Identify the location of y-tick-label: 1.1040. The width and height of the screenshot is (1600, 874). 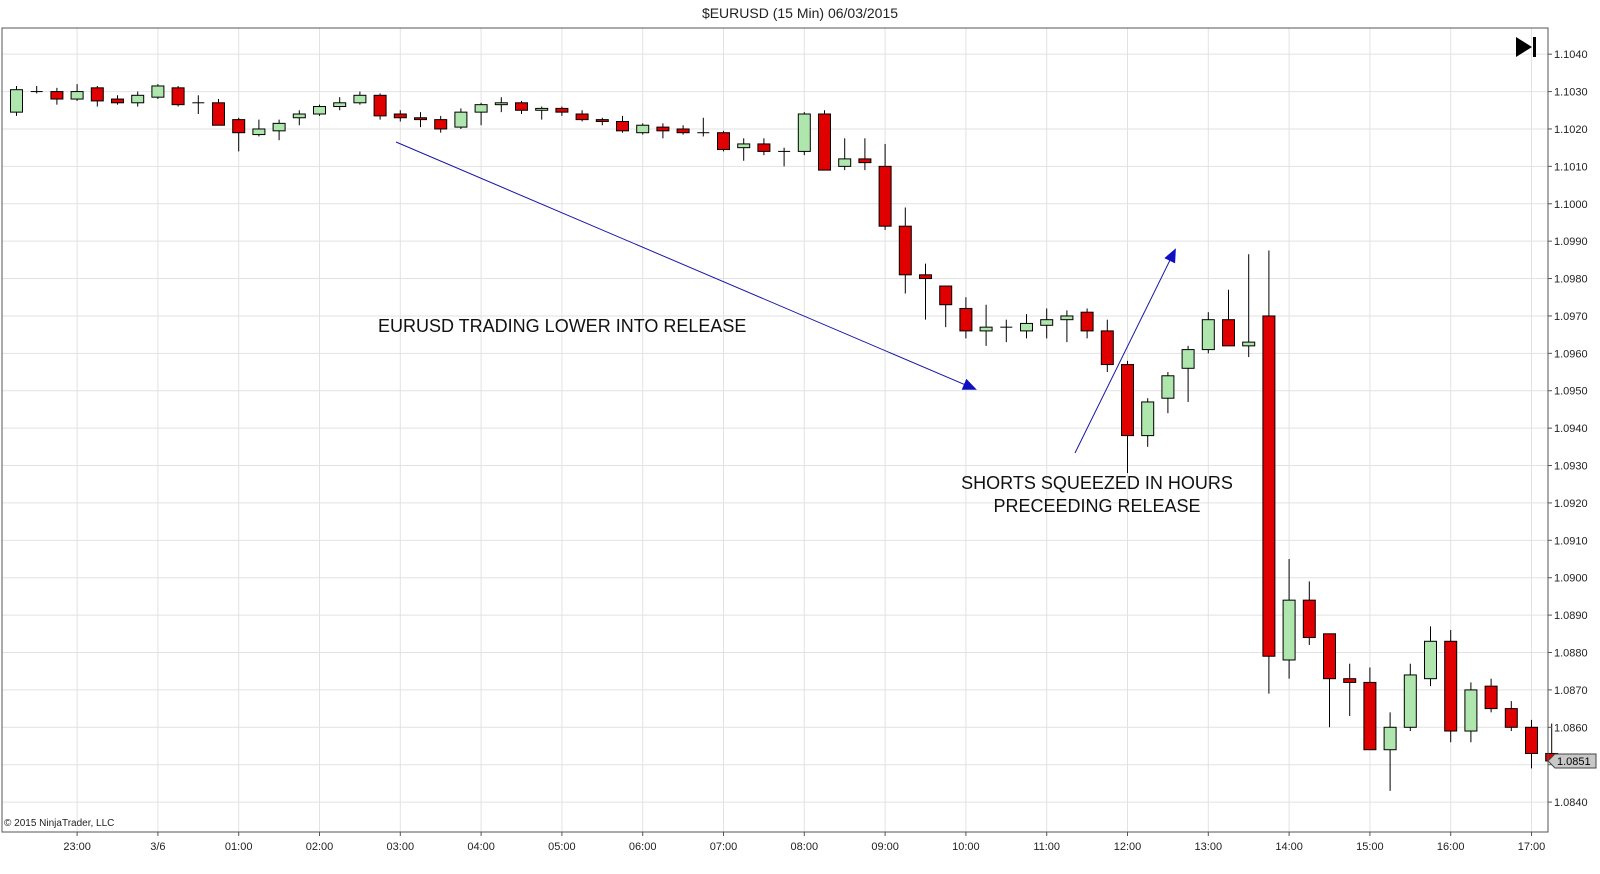
(1571, 55).